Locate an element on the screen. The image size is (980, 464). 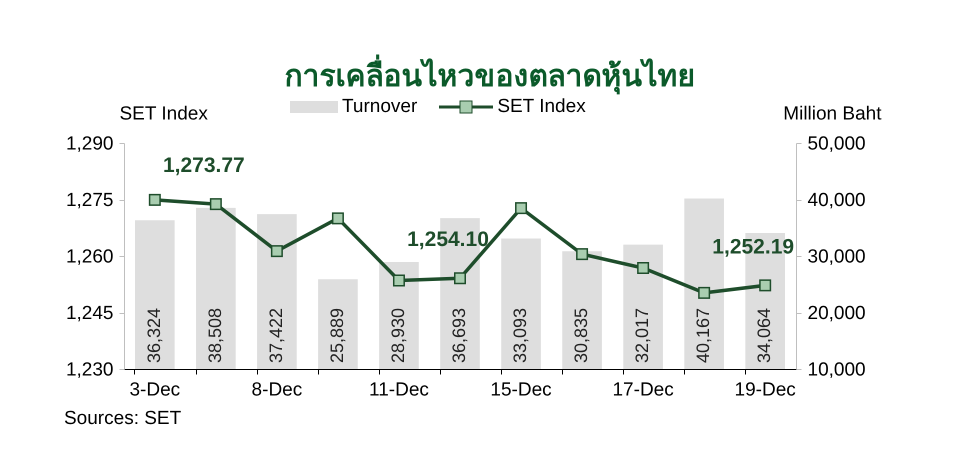
x-tick-label: 19-Dec is located at coordinates (765, 390).